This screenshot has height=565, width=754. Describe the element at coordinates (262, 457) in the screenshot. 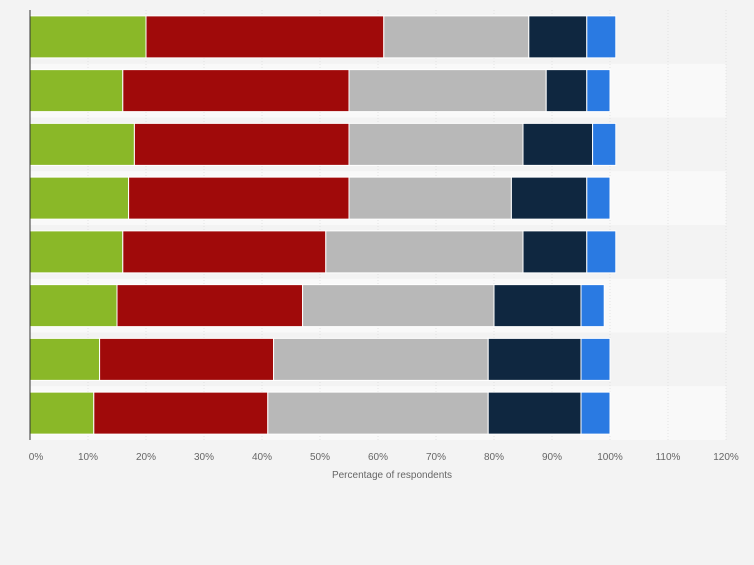

I see `x-tick-label: 40%` at that location.